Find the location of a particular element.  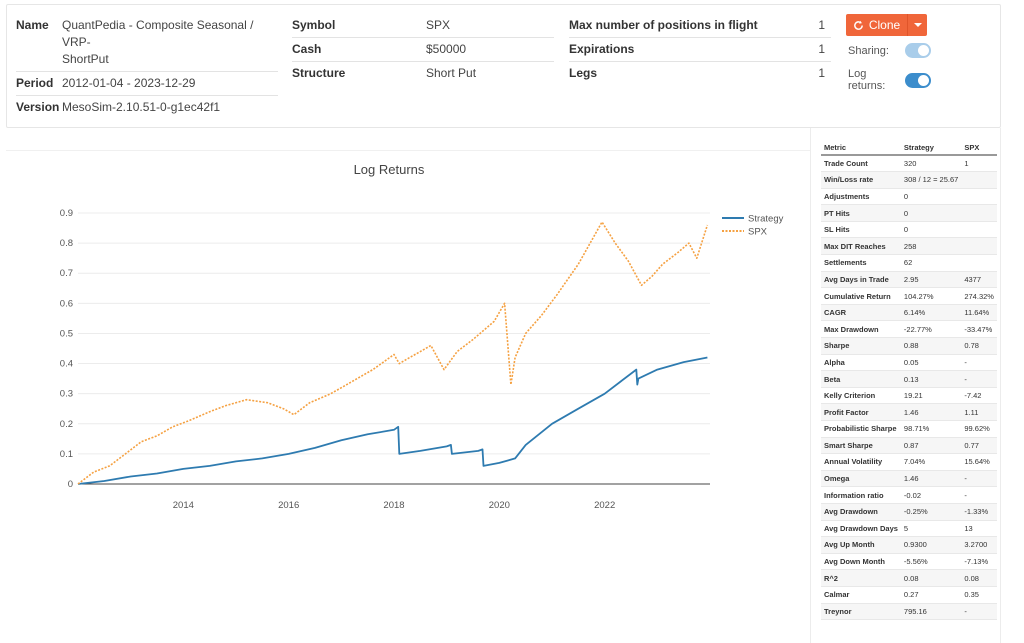

metric-name-cell: SL Hits is located at coordinates (861, 230).